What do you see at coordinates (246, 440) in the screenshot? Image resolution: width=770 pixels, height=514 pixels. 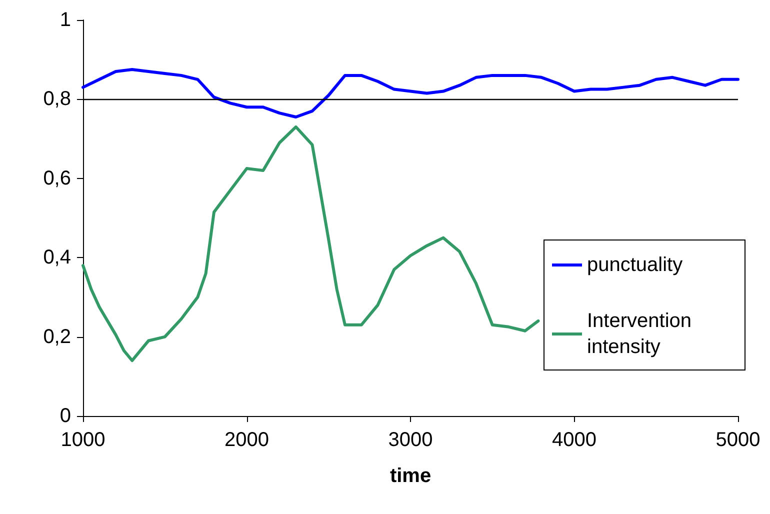 I see `x-tick-label: 2000` at bounding box center [246, 440].